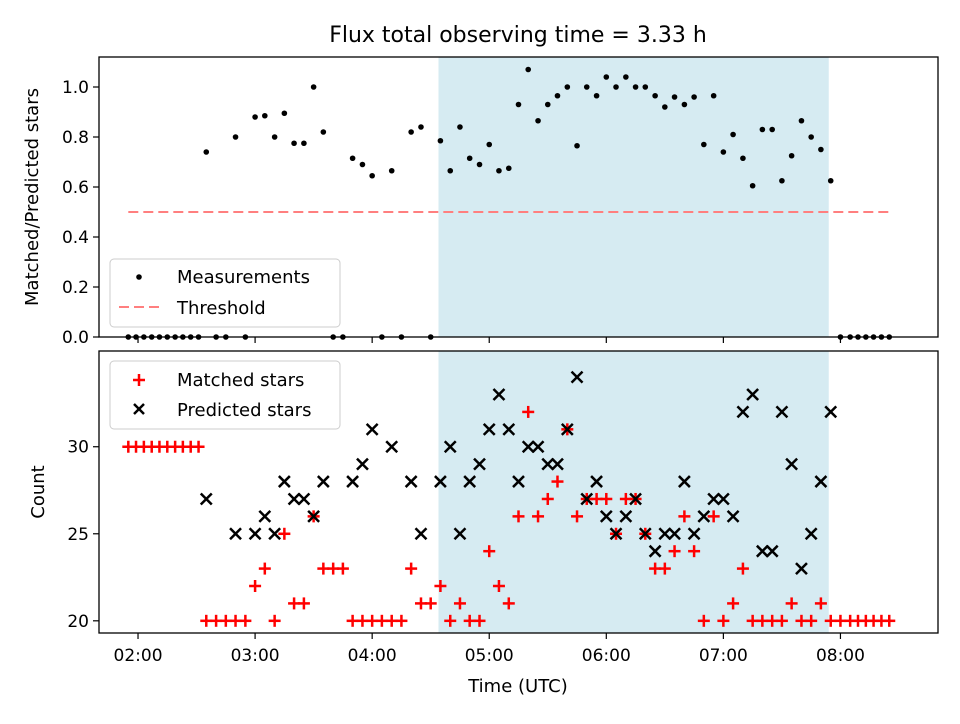  I want to click on top-y-axis: 0.0 0.2 0.4 0.6 0.8 1.0, so click(80, 213).